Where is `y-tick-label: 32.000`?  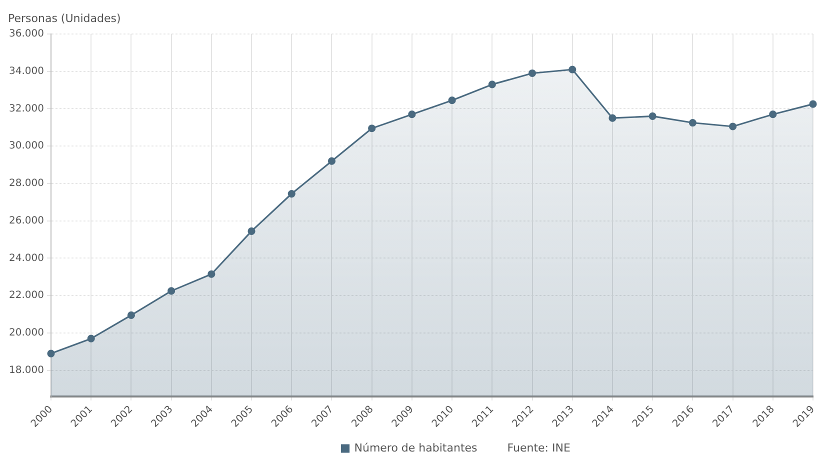
y-tick-label: 32.000 is located at coordinates (26, 108).